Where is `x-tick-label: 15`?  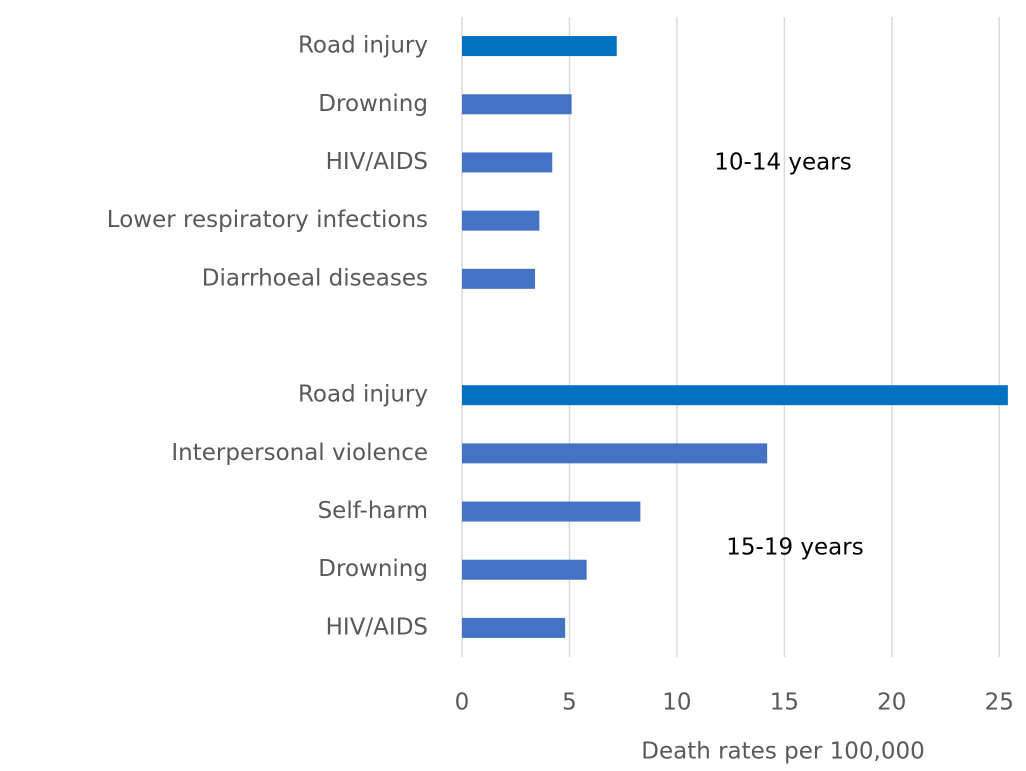 x-tick-label: 15 is located at coordinates (784, 703).